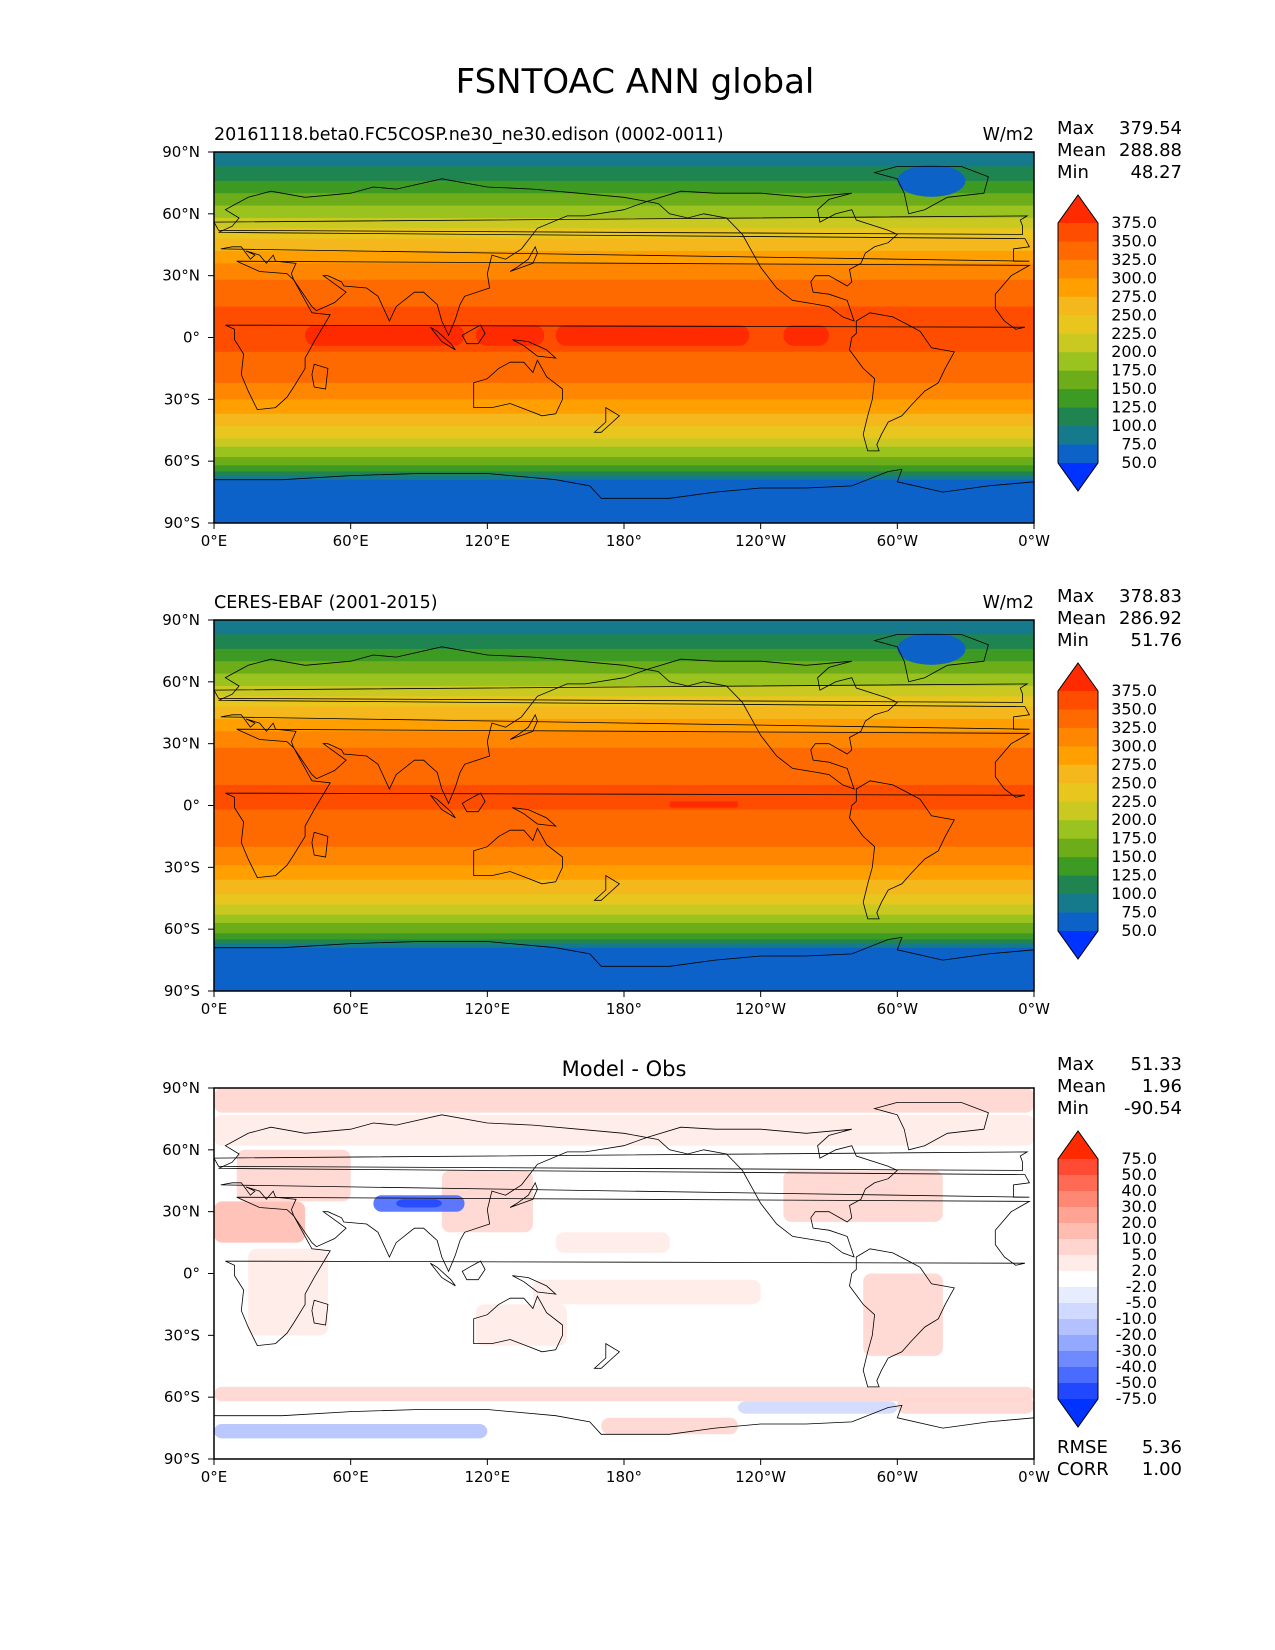  What do you see at coordinates (214, 1009) in the screenshot?
I see `x-tick-label: 0°E` at bounding box center [214, 1009].